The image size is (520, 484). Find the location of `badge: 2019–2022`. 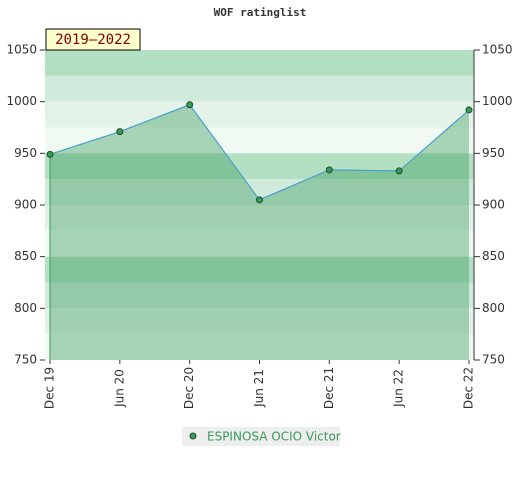

badge: 2019–2022 is located at coordinates (93, 40).